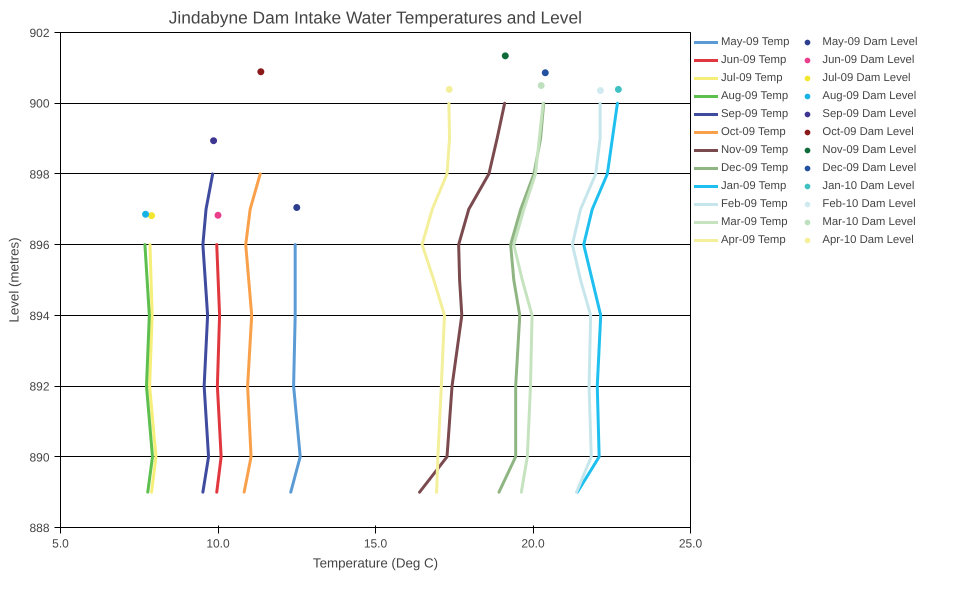 Image resolution: width=973 pixels, height=590 pixels. What do you see at coordinates (754, 222) in the screenshot?
I see `legend-label: Mar-09 Temp` at bounding box center [754, 222].